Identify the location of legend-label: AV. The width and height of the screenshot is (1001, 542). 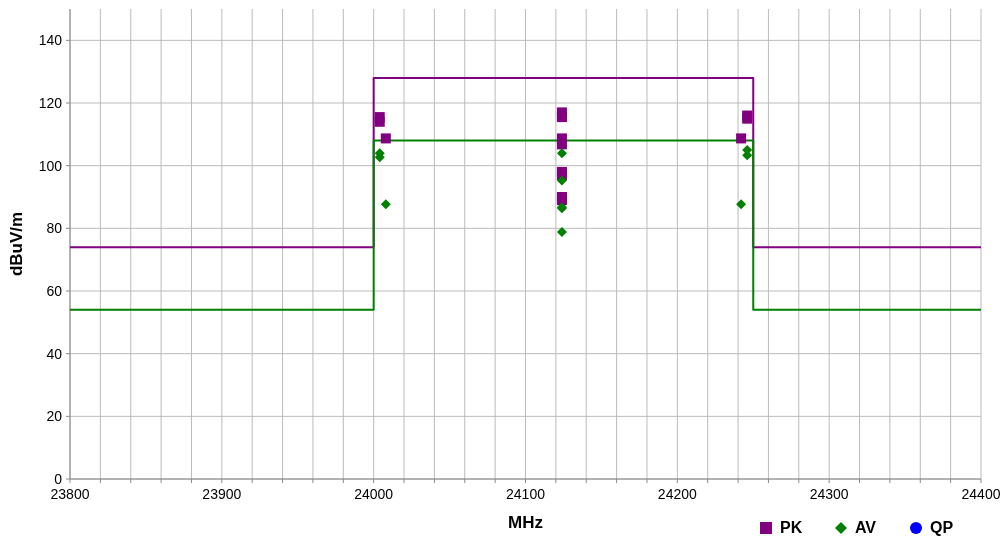
(866, 527).